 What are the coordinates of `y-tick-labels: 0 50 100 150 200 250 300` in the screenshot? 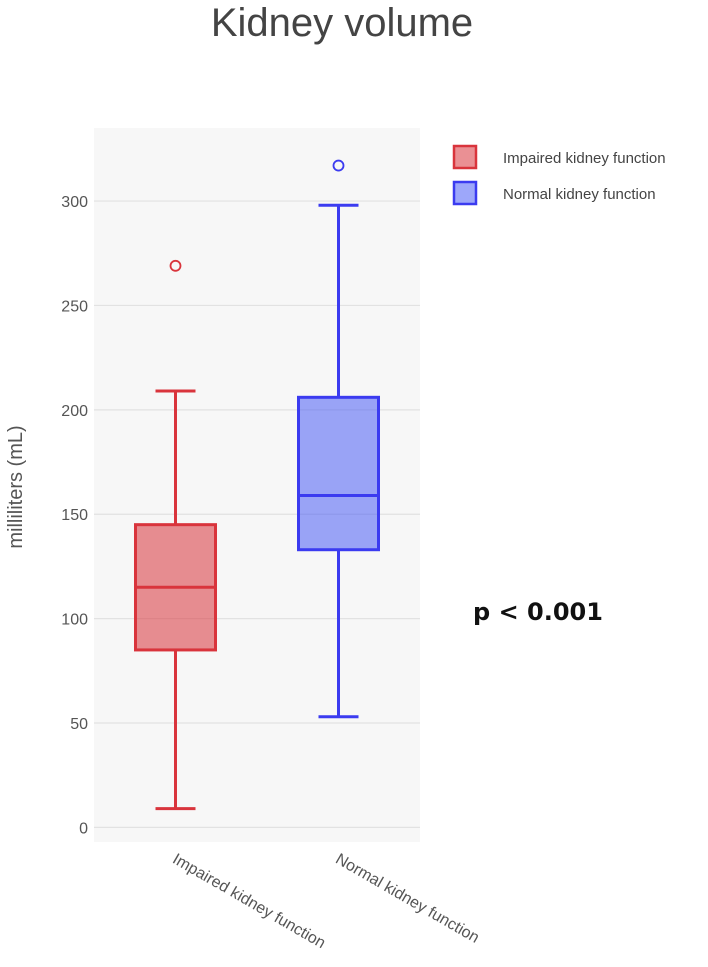 It's located at (74, 515).